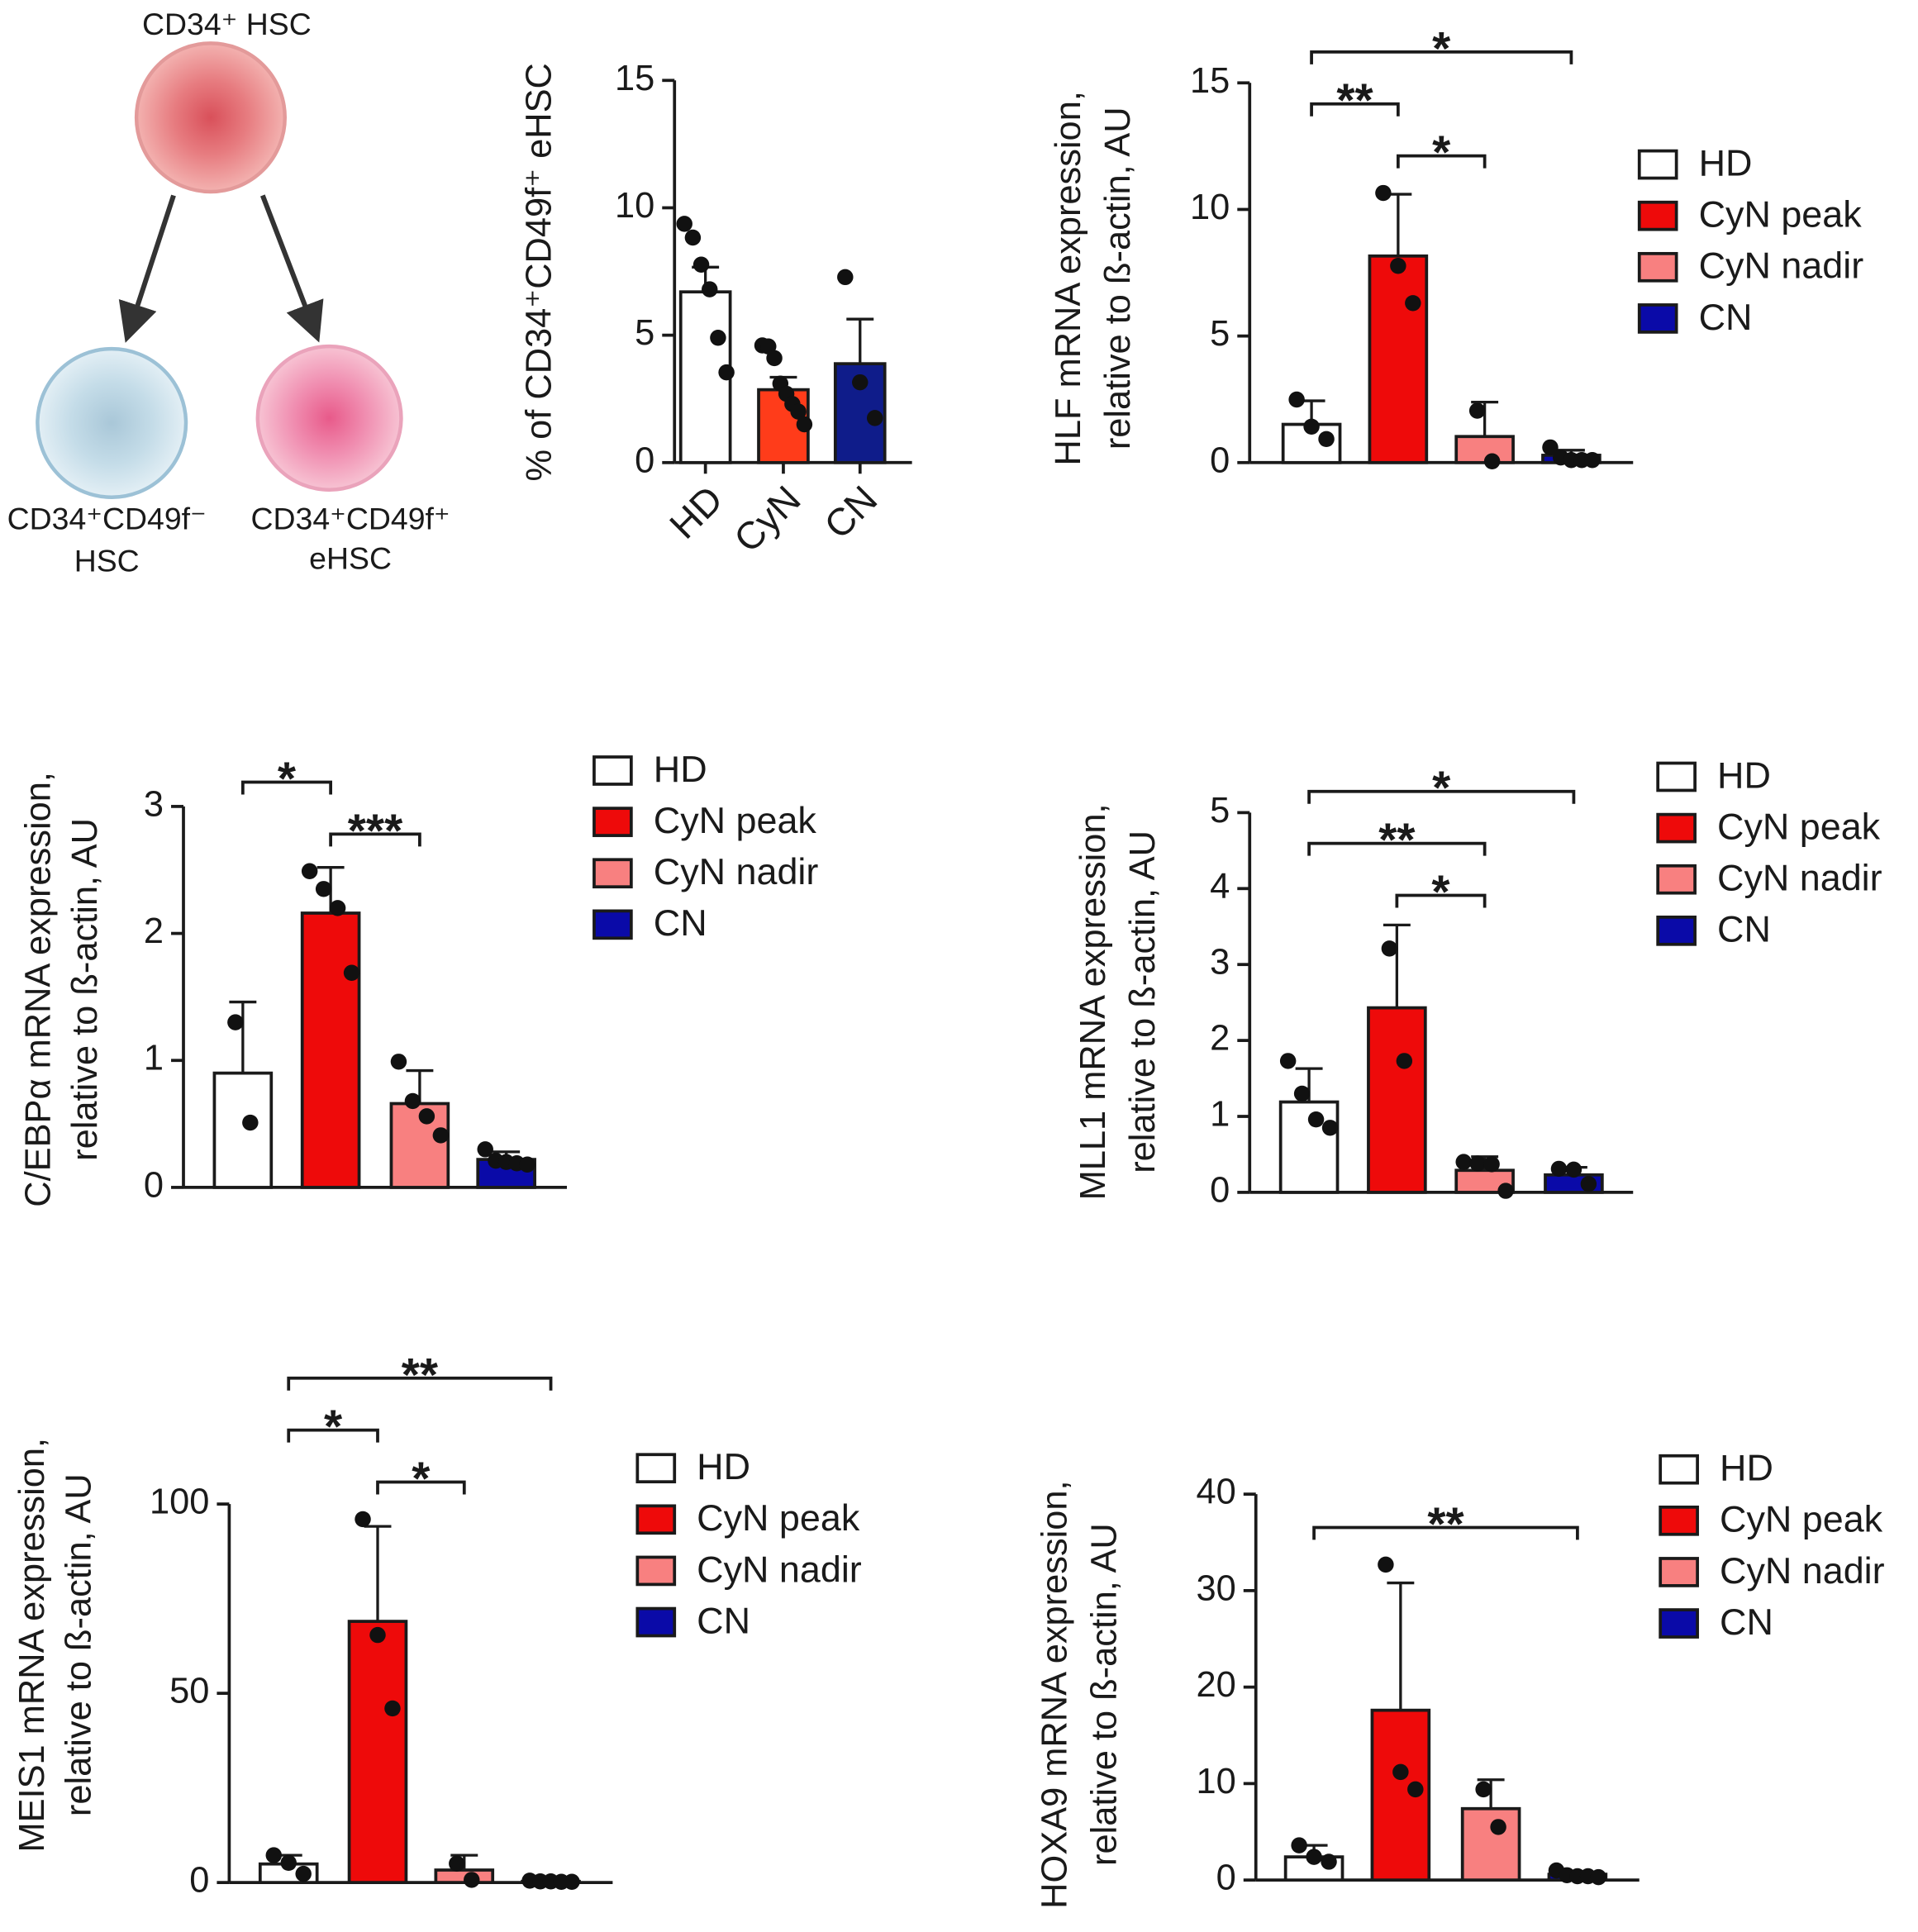  I want to click on cell-label: CD34⁺CD49f⁺, so click(350, 519).